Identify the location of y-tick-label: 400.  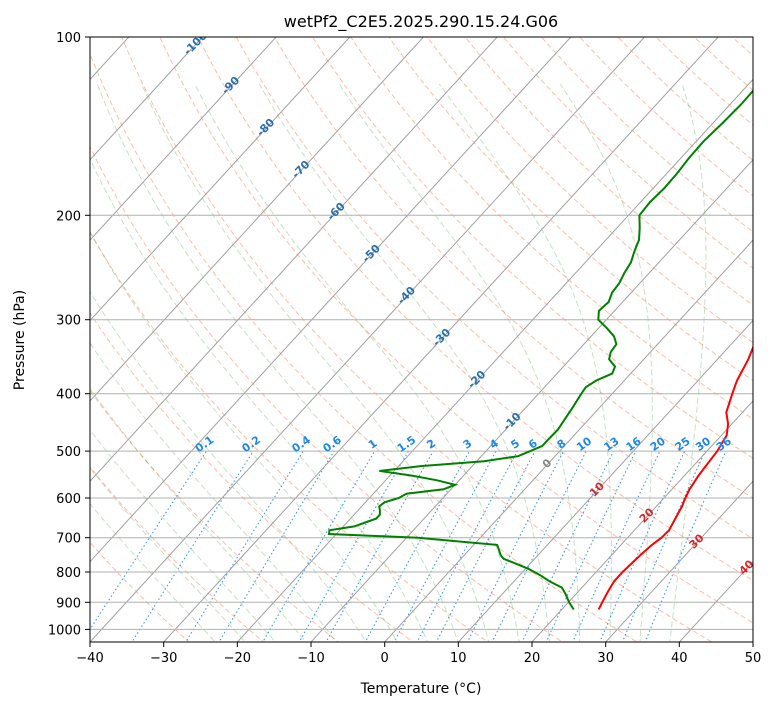
(68, 395).